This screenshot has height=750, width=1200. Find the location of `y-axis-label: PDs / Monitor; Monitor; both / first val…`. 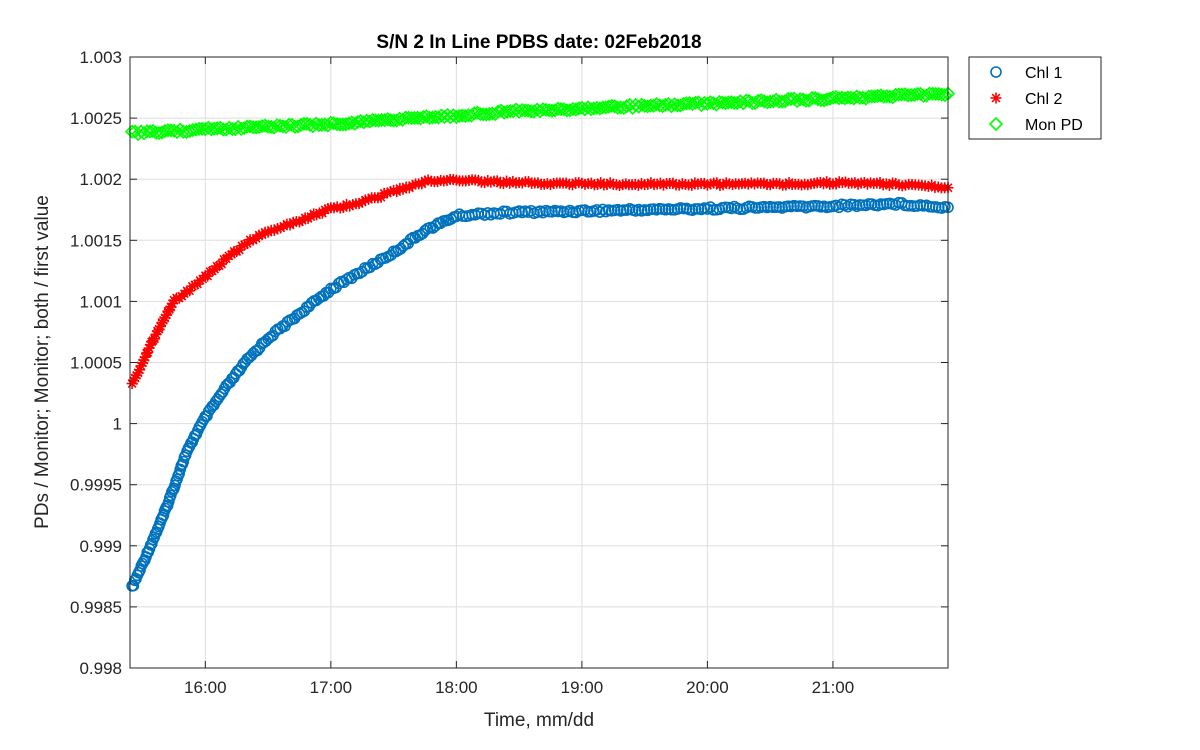

y-axis-label: PDs / Monitor; Monitor; both / first val… is located at coordinates (42, 362).